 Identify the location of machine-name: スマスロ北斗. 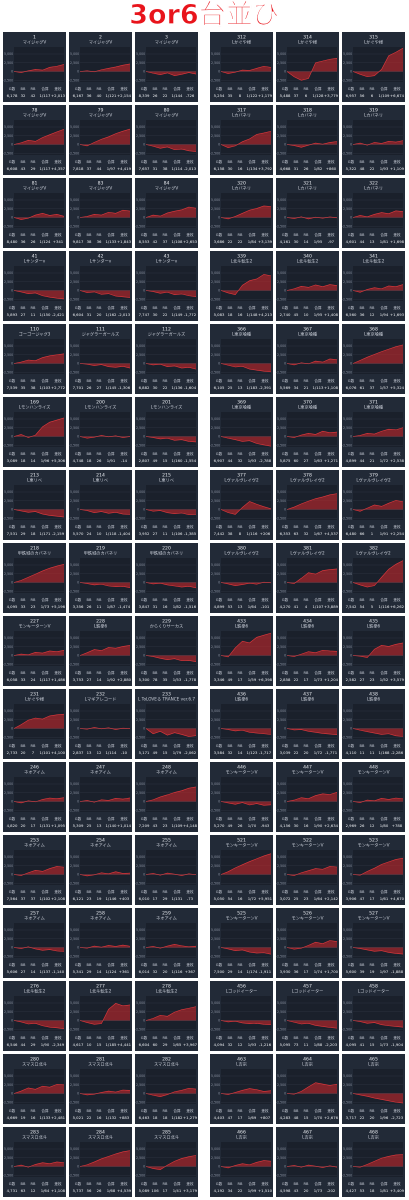
(34, 1064).